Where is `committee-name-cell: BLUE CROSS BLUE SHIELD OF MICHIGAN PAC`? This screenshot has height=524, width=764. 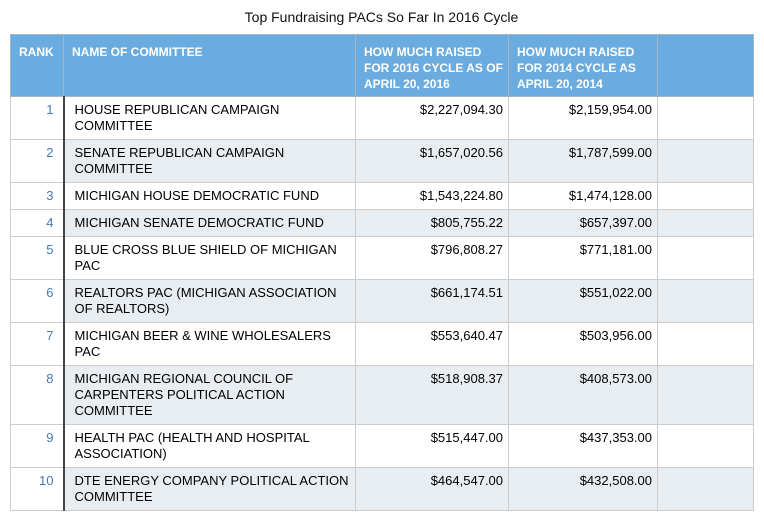
committee-name-cell: BLUE CROSS BLUE SHIELD OF MICHIGAN PAC is located at coordinates (209, 258).